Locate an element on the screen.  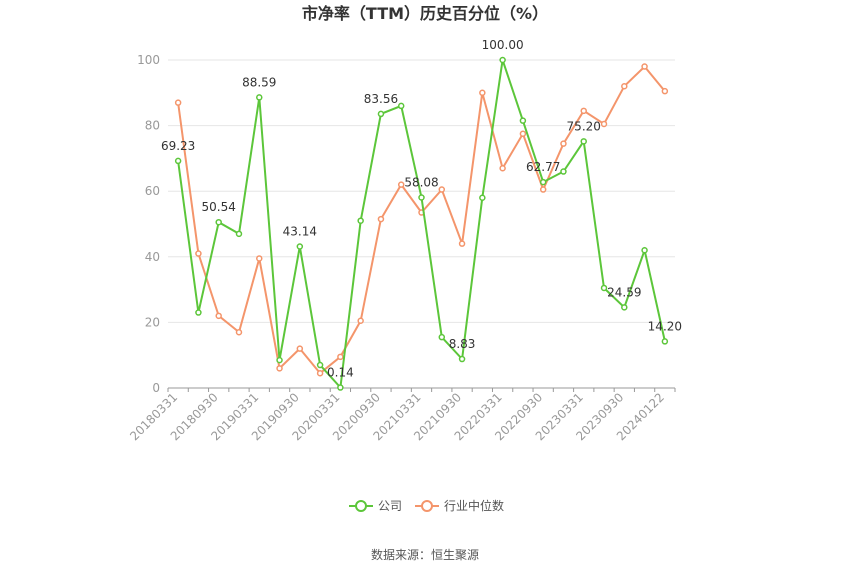
y-axis-ticks: 0 20 40 60 80 100 is located at coordinates (148, 224).